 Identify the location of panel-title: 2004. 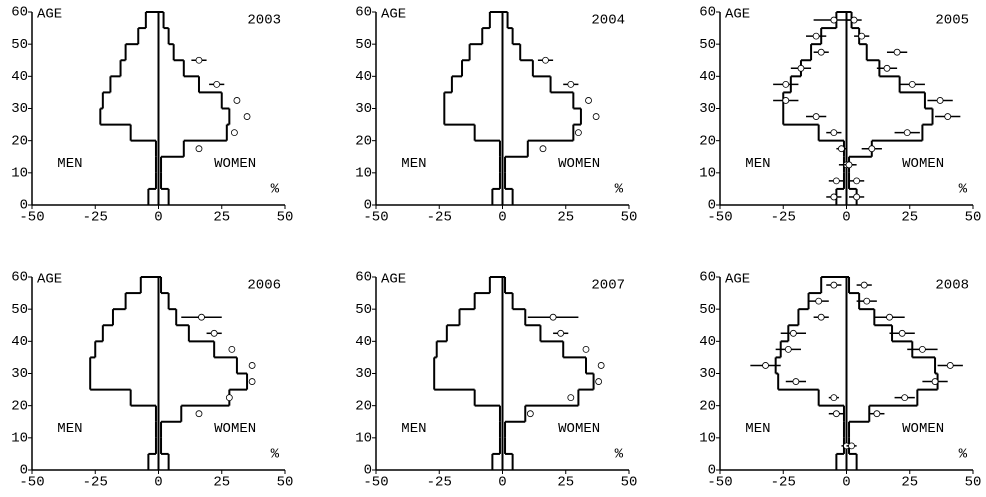
(608, 21).